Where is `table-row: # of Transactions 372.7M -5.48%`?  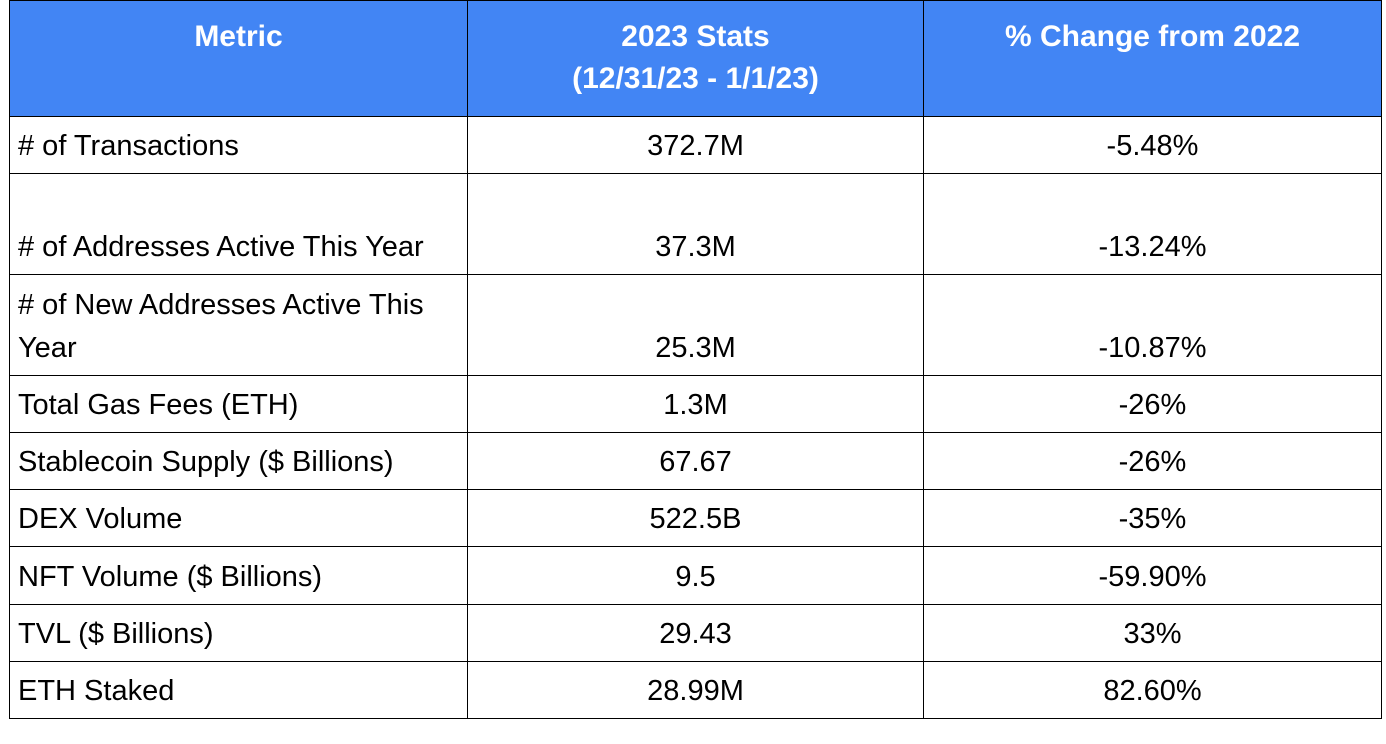 table-row: # of Transactions 372.7M -5.48% is located at coordinates (695, 145).